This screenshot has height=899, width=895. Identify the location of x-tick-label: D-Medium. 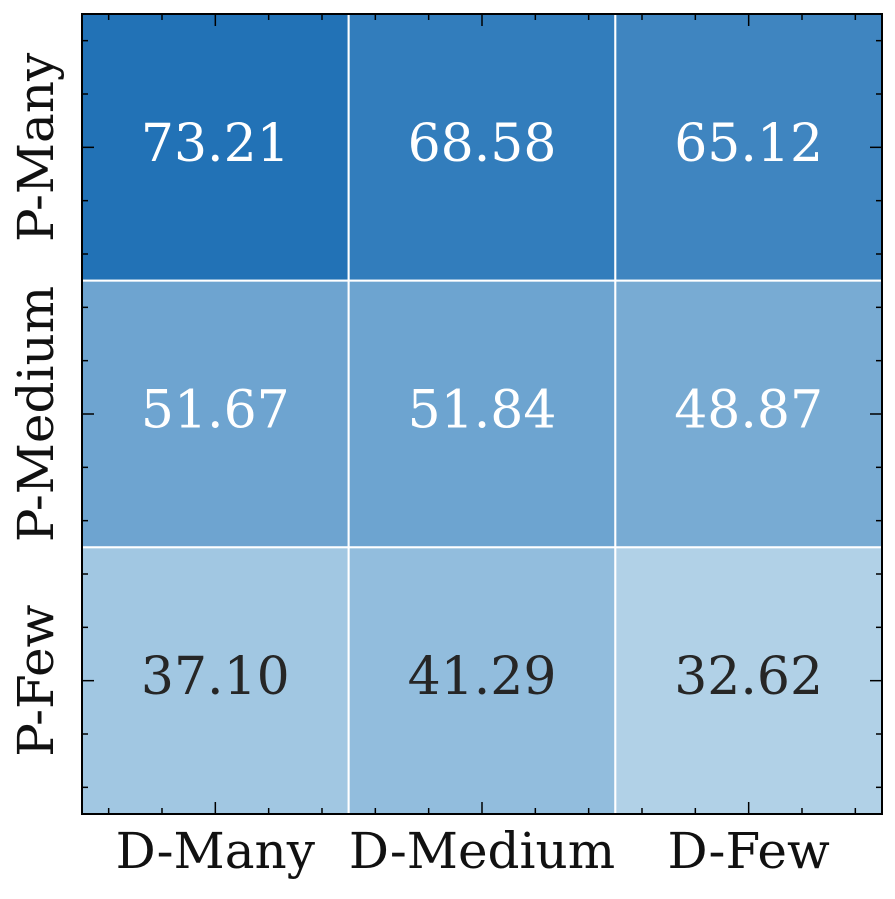
(482, 851).